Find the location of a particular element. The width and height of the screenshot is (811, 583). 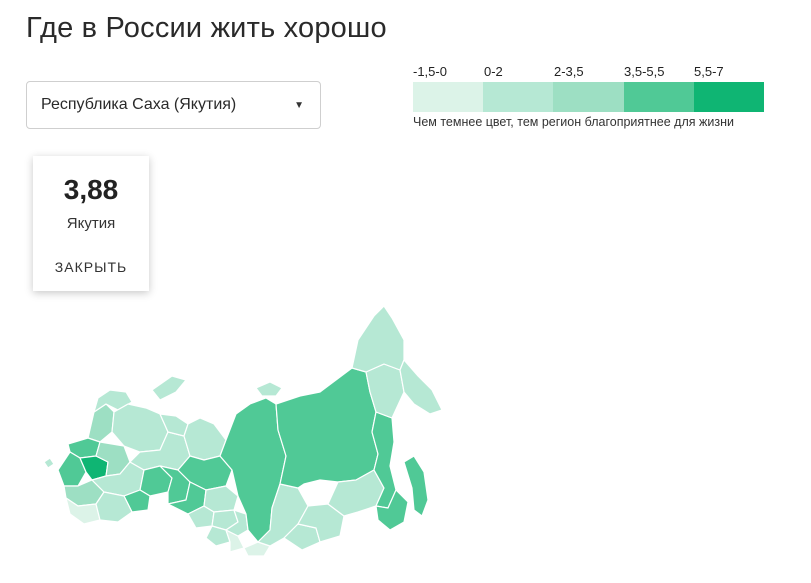

map-region-sakhalin is located at coordinates (416, 486).